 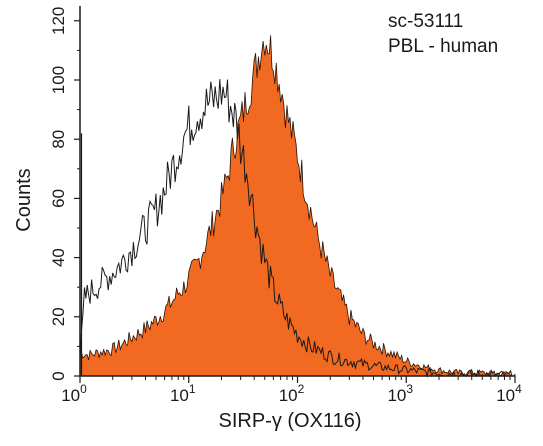 I want to click on y-tick-label: 0, so click(x=58, y=375).